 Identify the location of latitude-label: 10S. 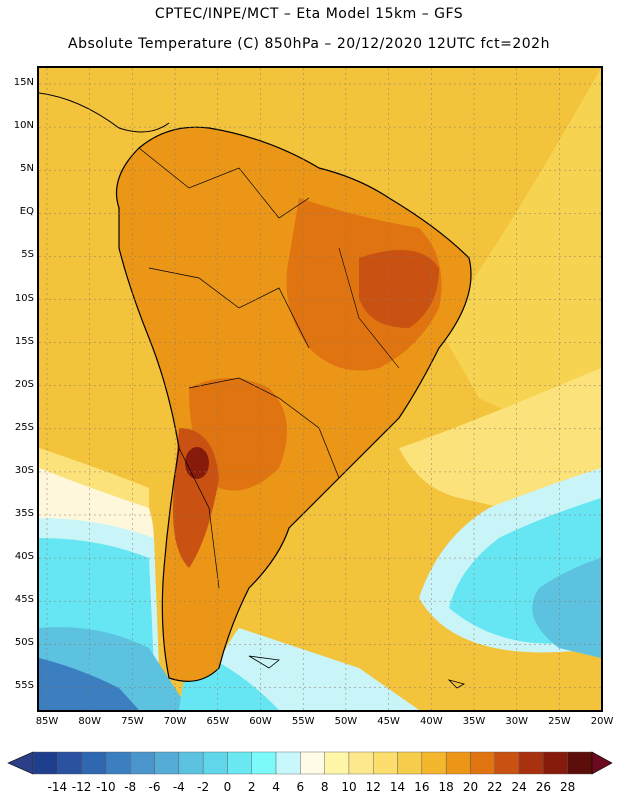
(24, 298).